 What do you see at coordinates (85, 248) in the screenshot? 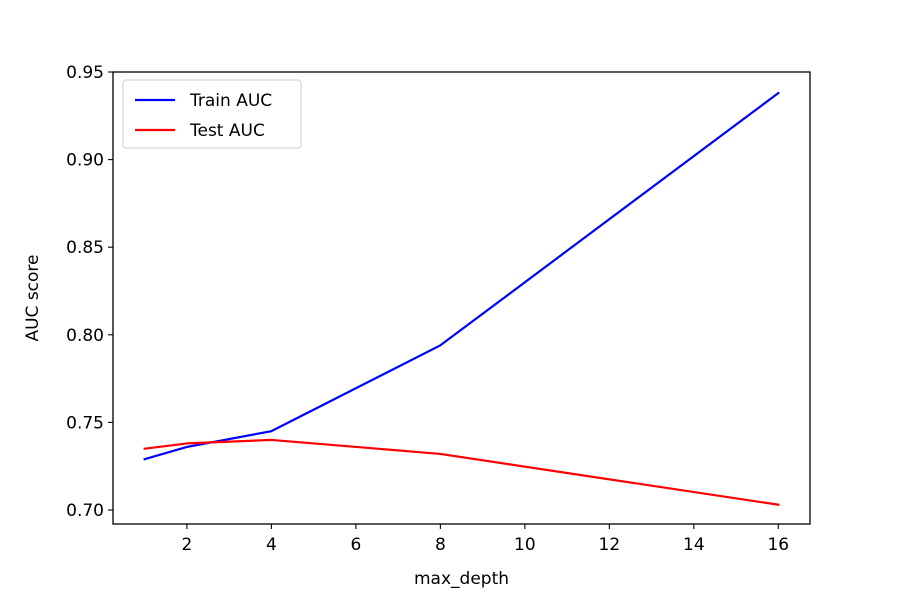
I see `y-tick-label: 0.85` at bounding box center [85, 248].